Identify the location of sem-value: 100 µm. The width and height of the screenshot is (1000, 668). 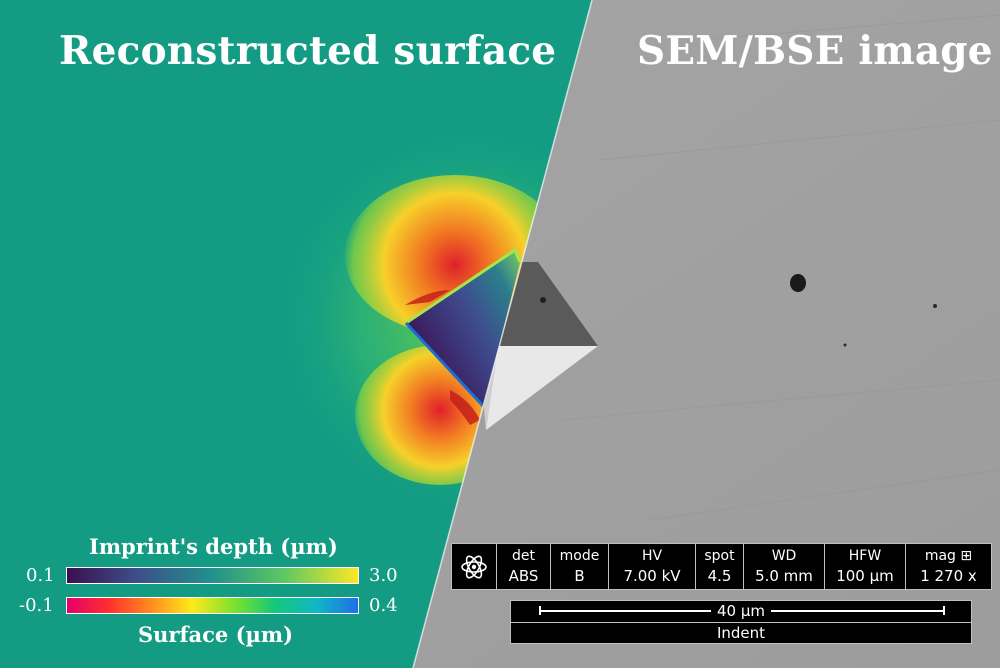
(865, 575).